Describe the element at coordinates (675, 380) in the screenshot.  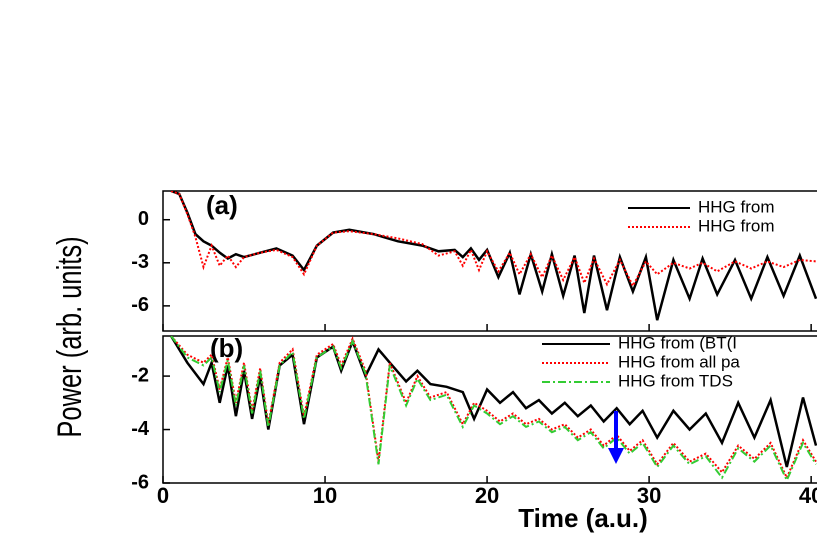
I see `legend-label: HHG from TDS` at that location.